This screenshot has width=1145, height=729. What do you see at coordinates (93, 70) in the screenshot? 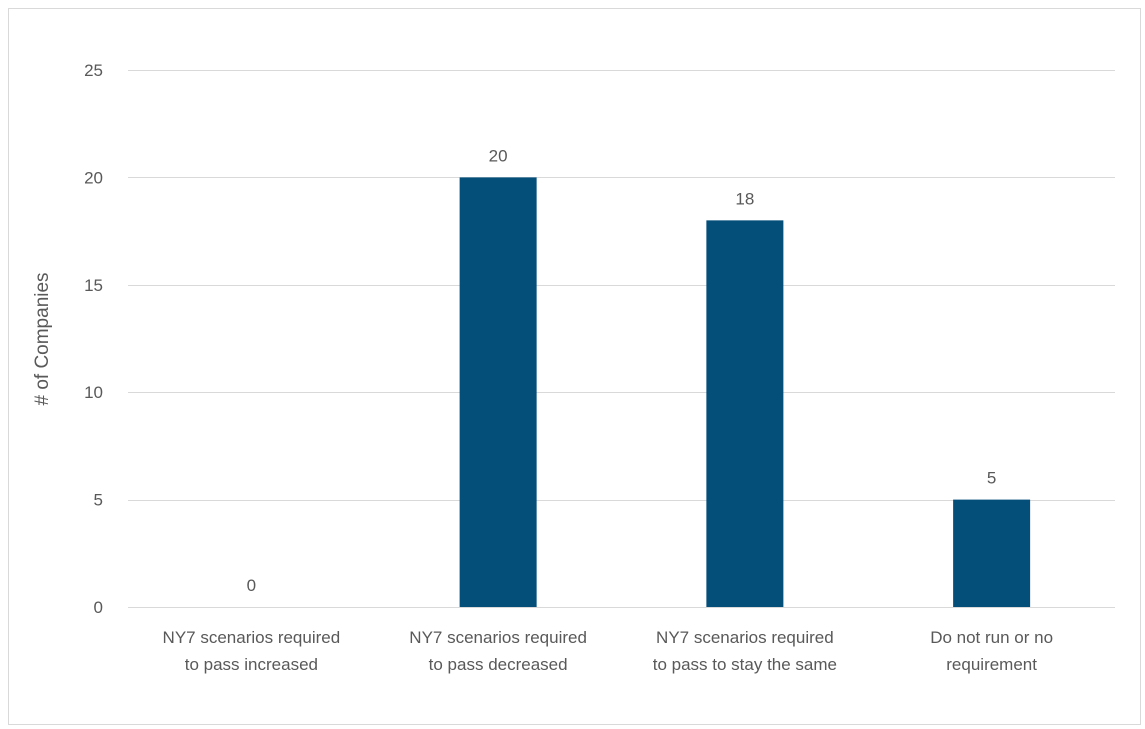
I see `y-tick-label: 25` at bounding box center [93, 70].